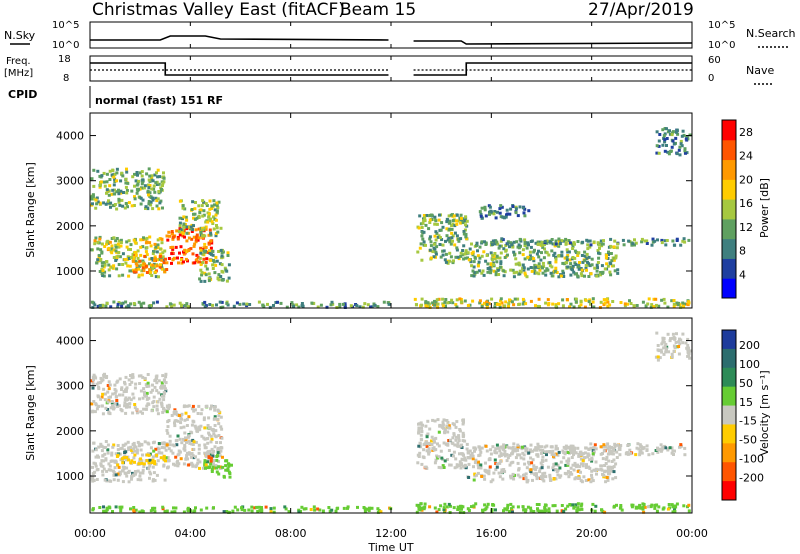 Image resolution: width=800 pixels, height=554 pixels. I want to click on nsky-trace, so click(391, 40).